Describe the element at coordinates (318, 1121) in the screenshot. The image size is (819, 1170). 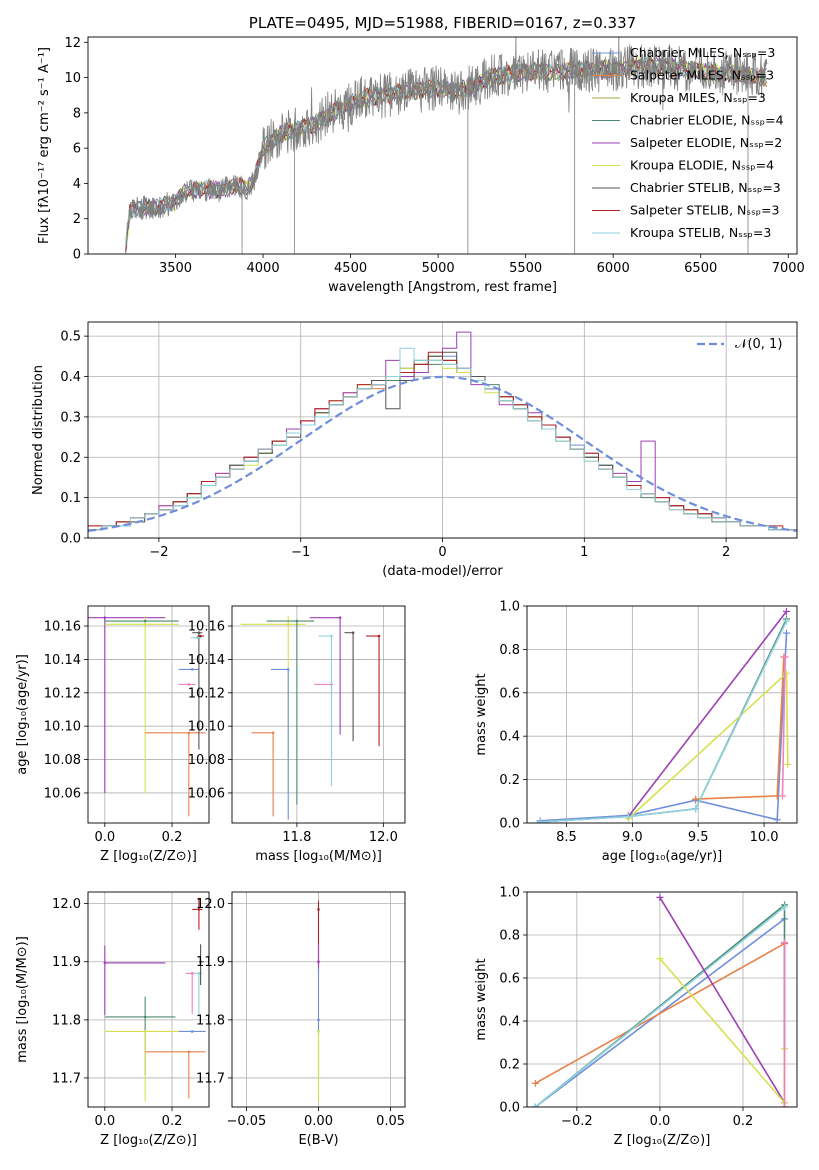
I see `x-tick-label: 0.00` at that location.